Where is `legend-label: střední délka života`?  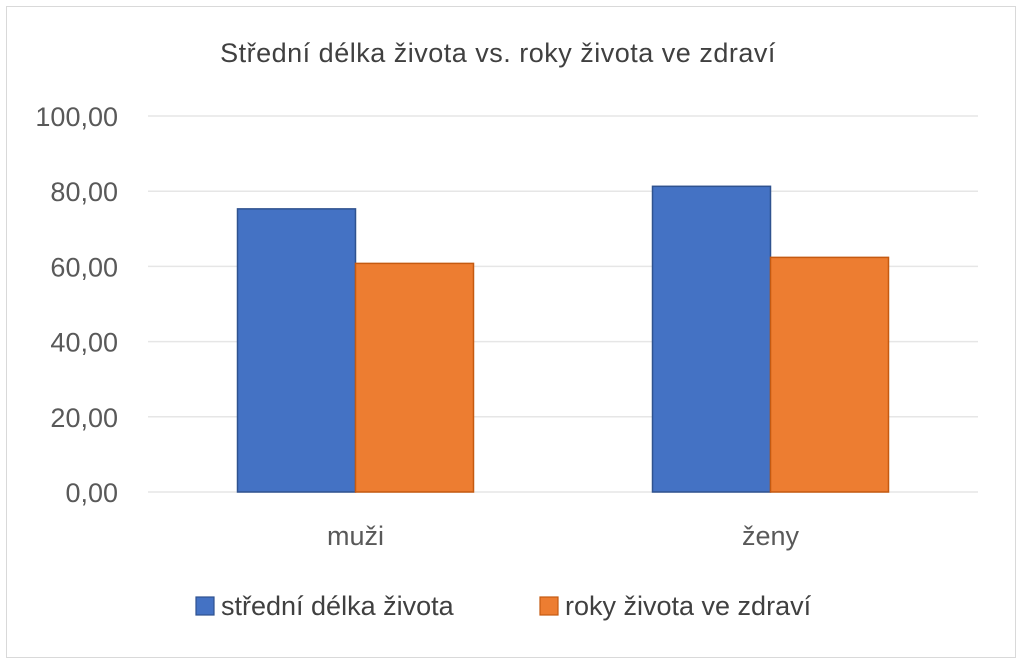
legend-label: střední délka života is located at coordinates (338, 606).